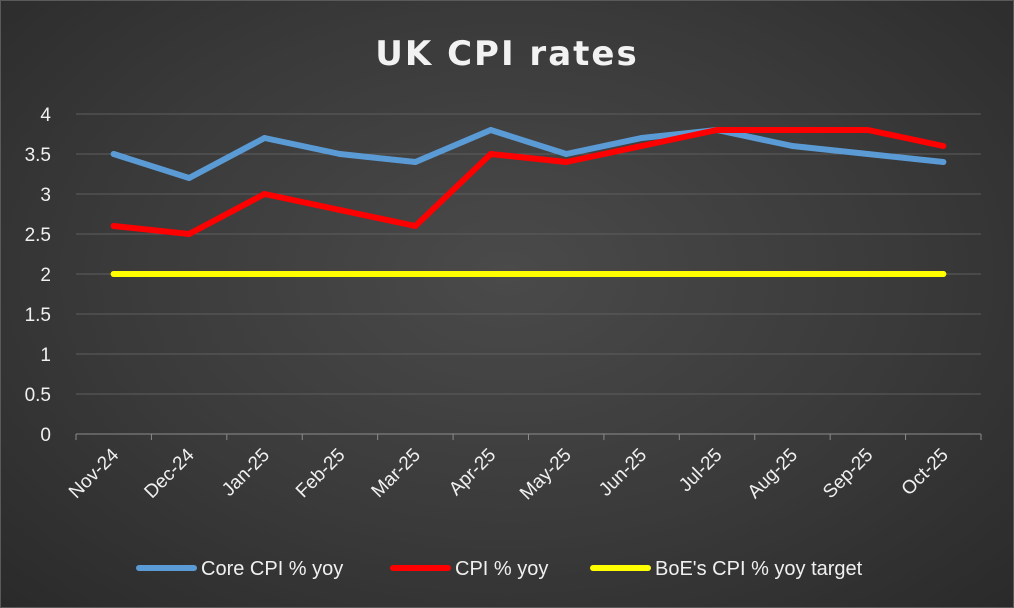 This screenshot has height=608, width=1014. Describe the element at coordinates (506, 54) in the screenshot. I see `chart-title: UK CPI rates` at that location.